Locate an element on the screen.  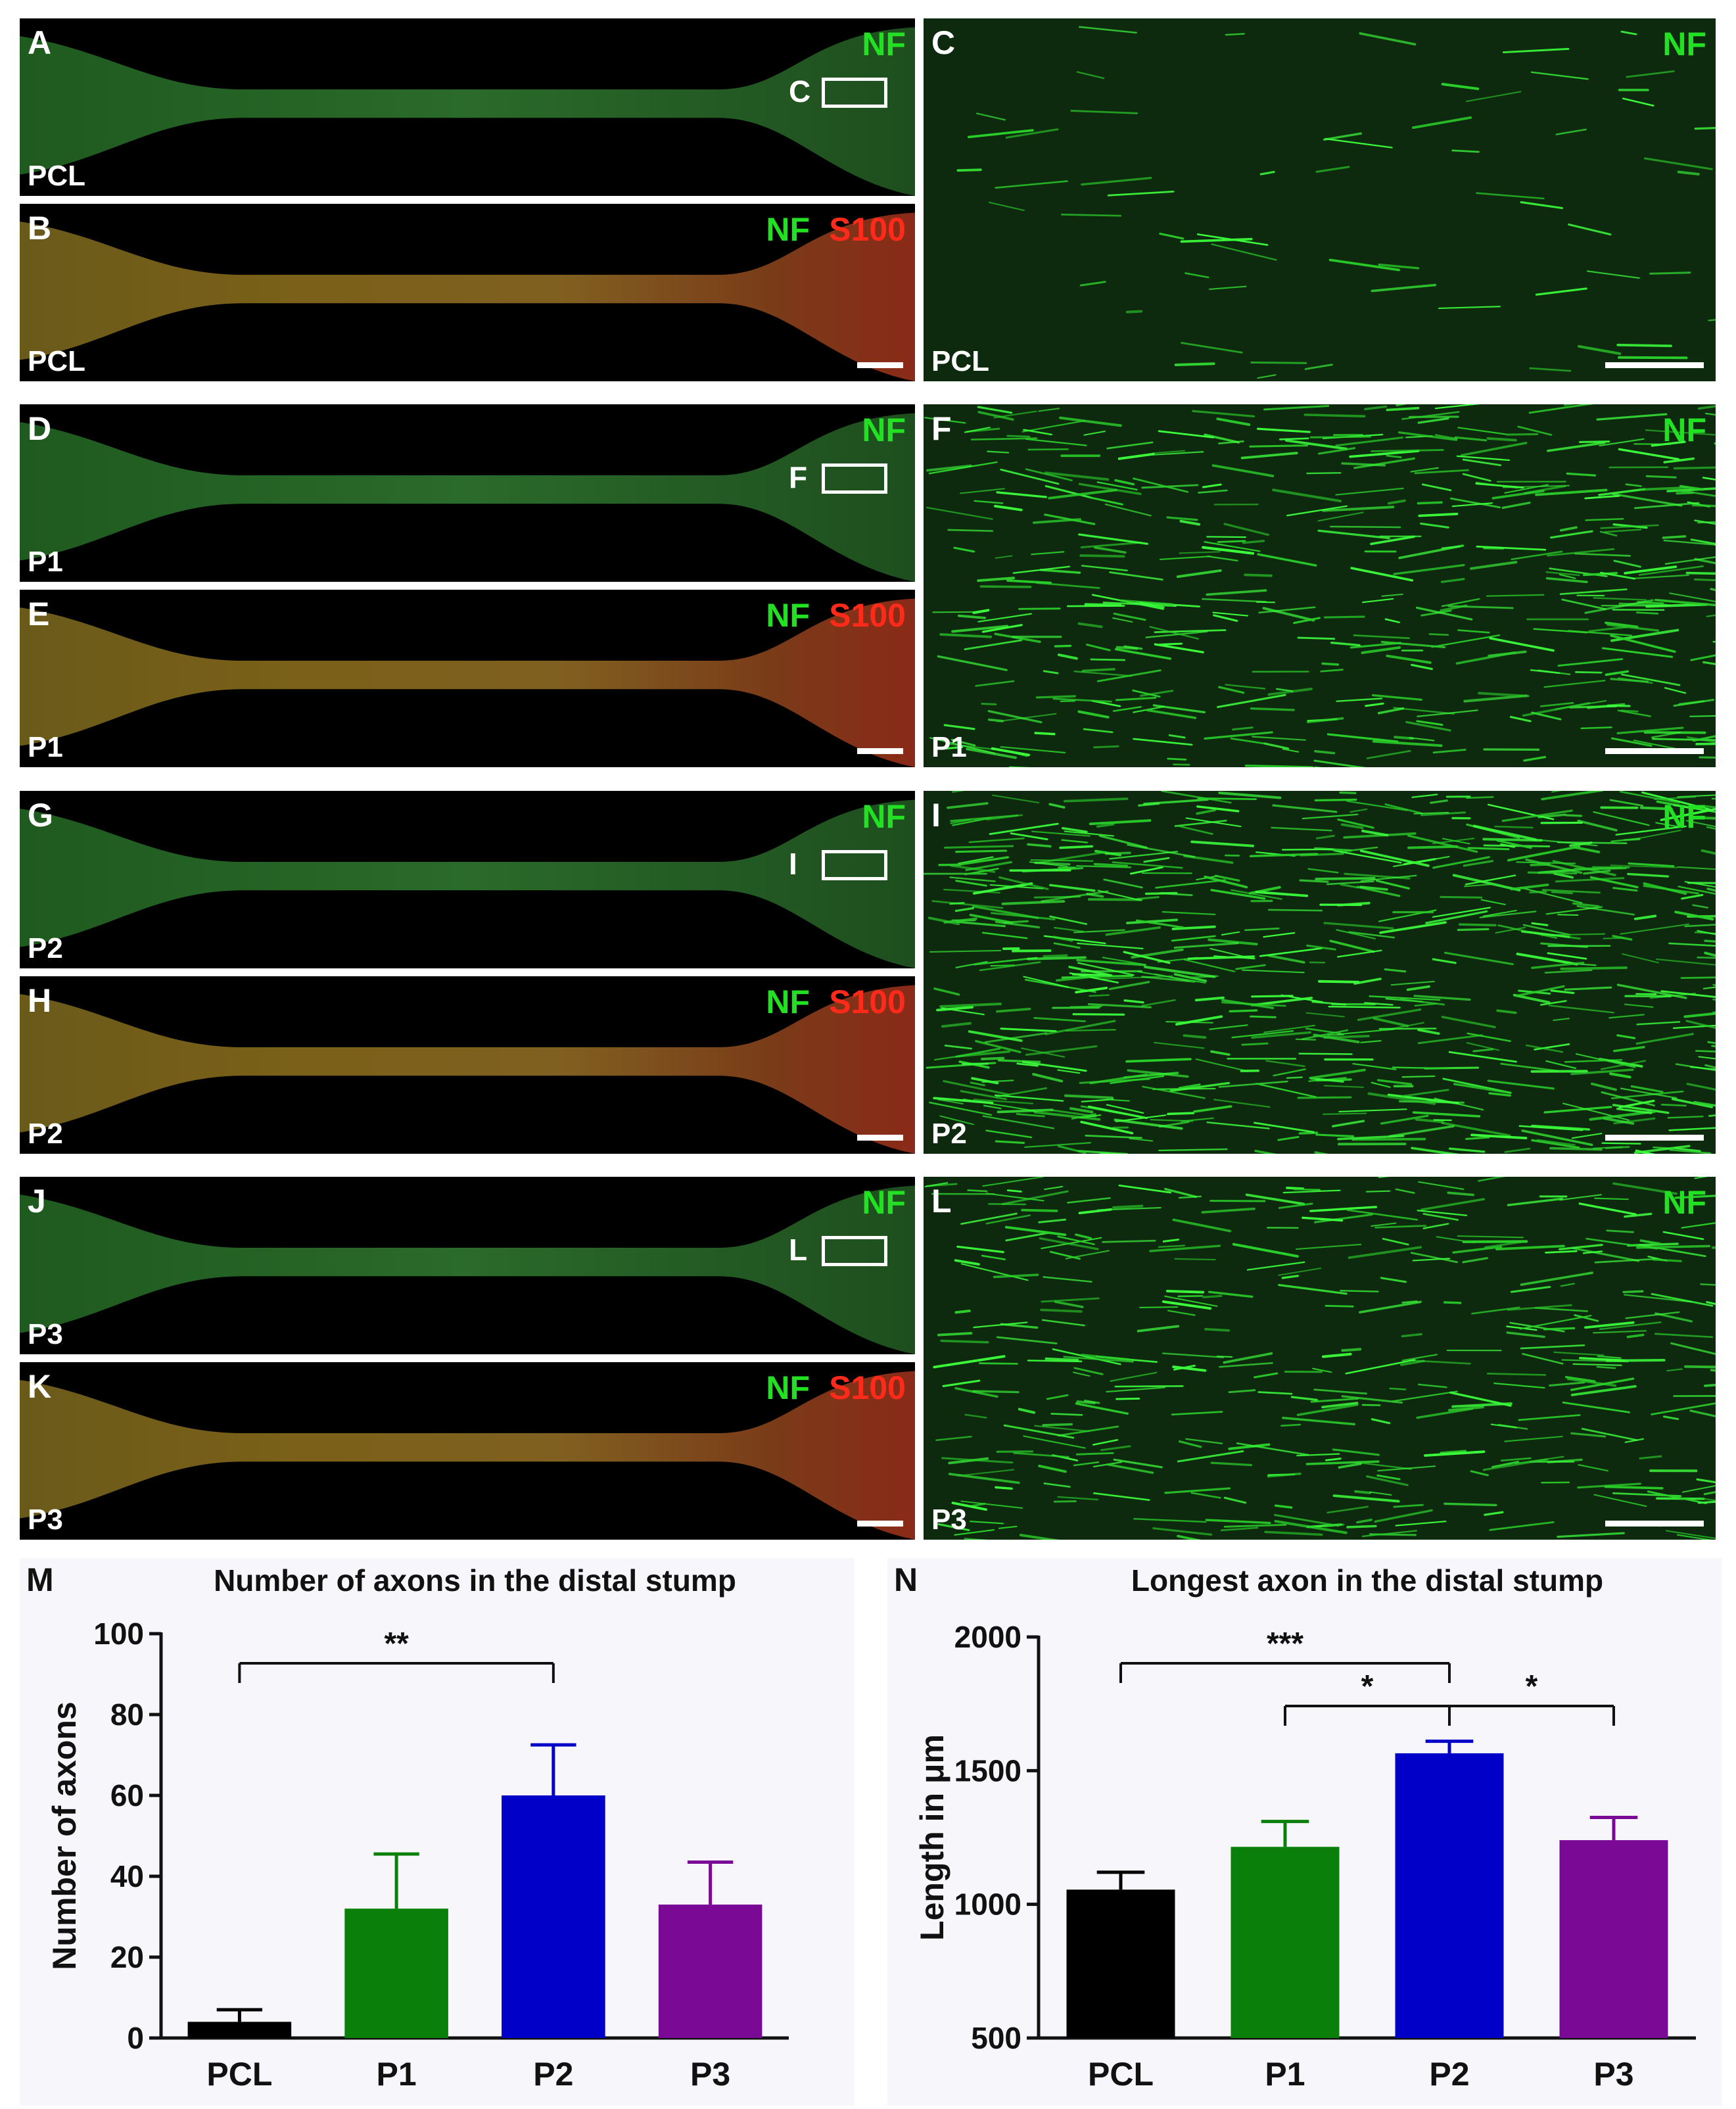
panel-letter: K is located at coordinates (40, 1386).